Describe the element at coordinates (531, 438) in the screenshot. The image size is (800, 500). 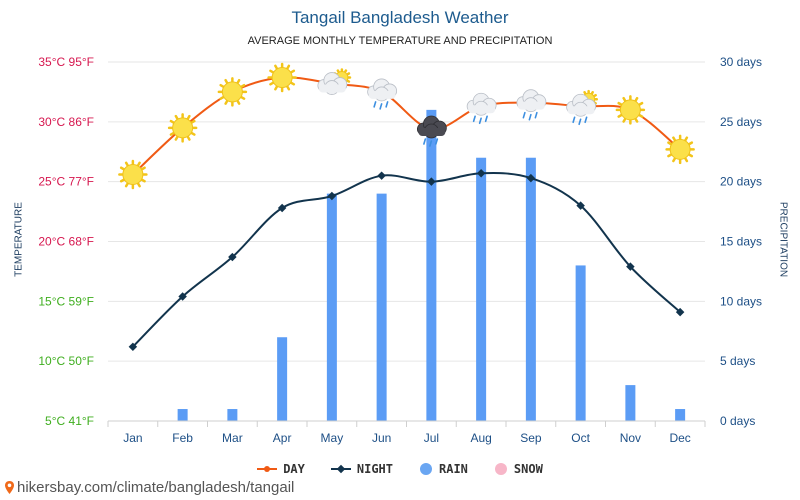
I see `x-tick-label: Sep` at that location.